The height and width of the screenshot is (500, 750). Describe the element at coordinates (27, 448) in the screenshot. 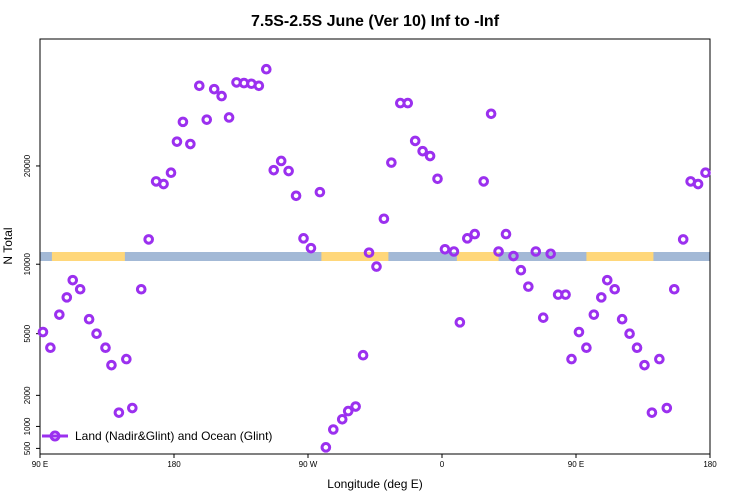

I see `y-tick-label: 500` at that location.